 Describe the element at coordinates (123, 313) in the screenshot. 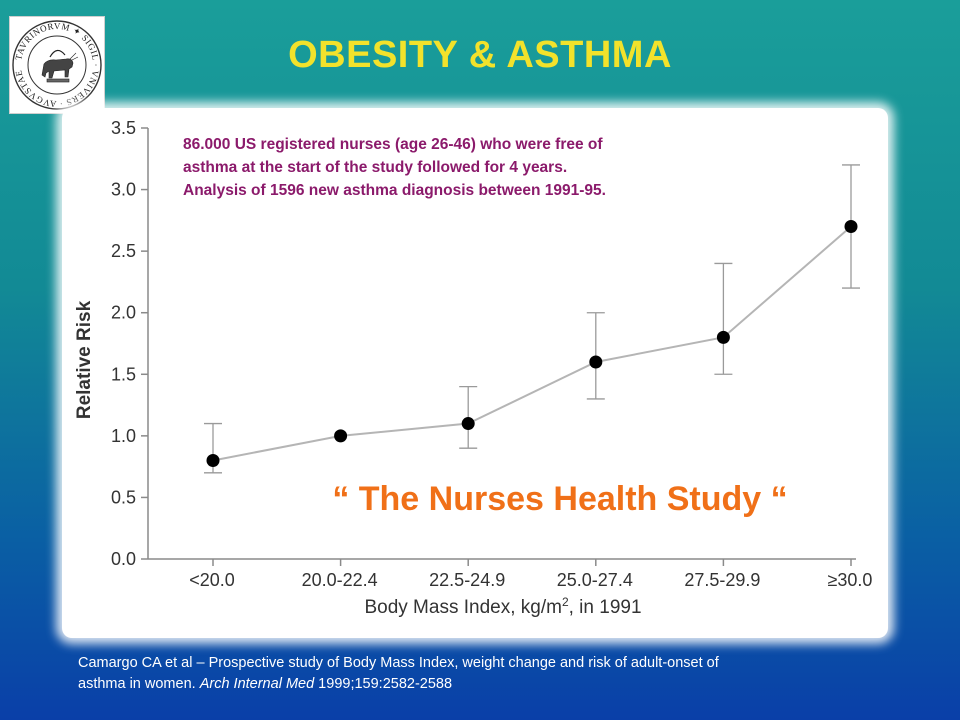

I see `y-tick-label: 2.0` at that location.